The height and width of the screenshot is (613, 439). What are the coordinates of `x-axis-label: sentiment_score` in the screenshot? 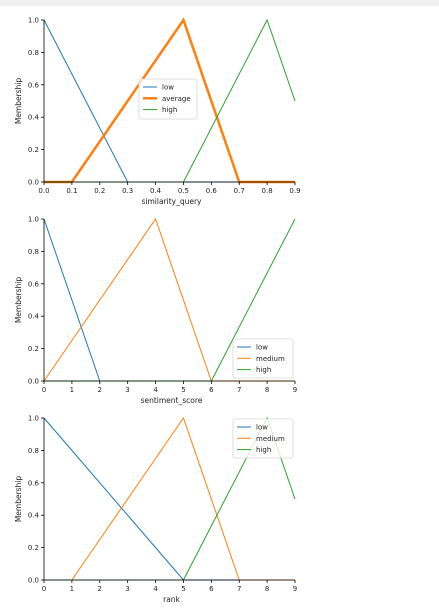 It's located at (172, 400).